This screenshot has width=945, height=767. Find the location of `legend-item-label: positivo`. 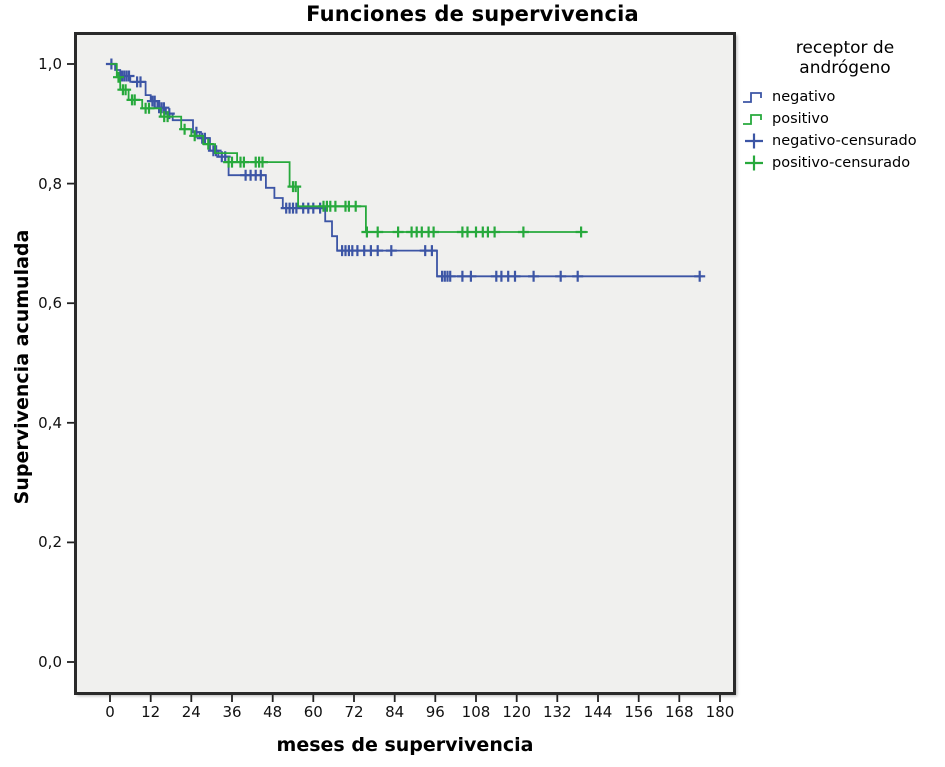

legend-item-label: positivo is located at coordinates (800, 119).